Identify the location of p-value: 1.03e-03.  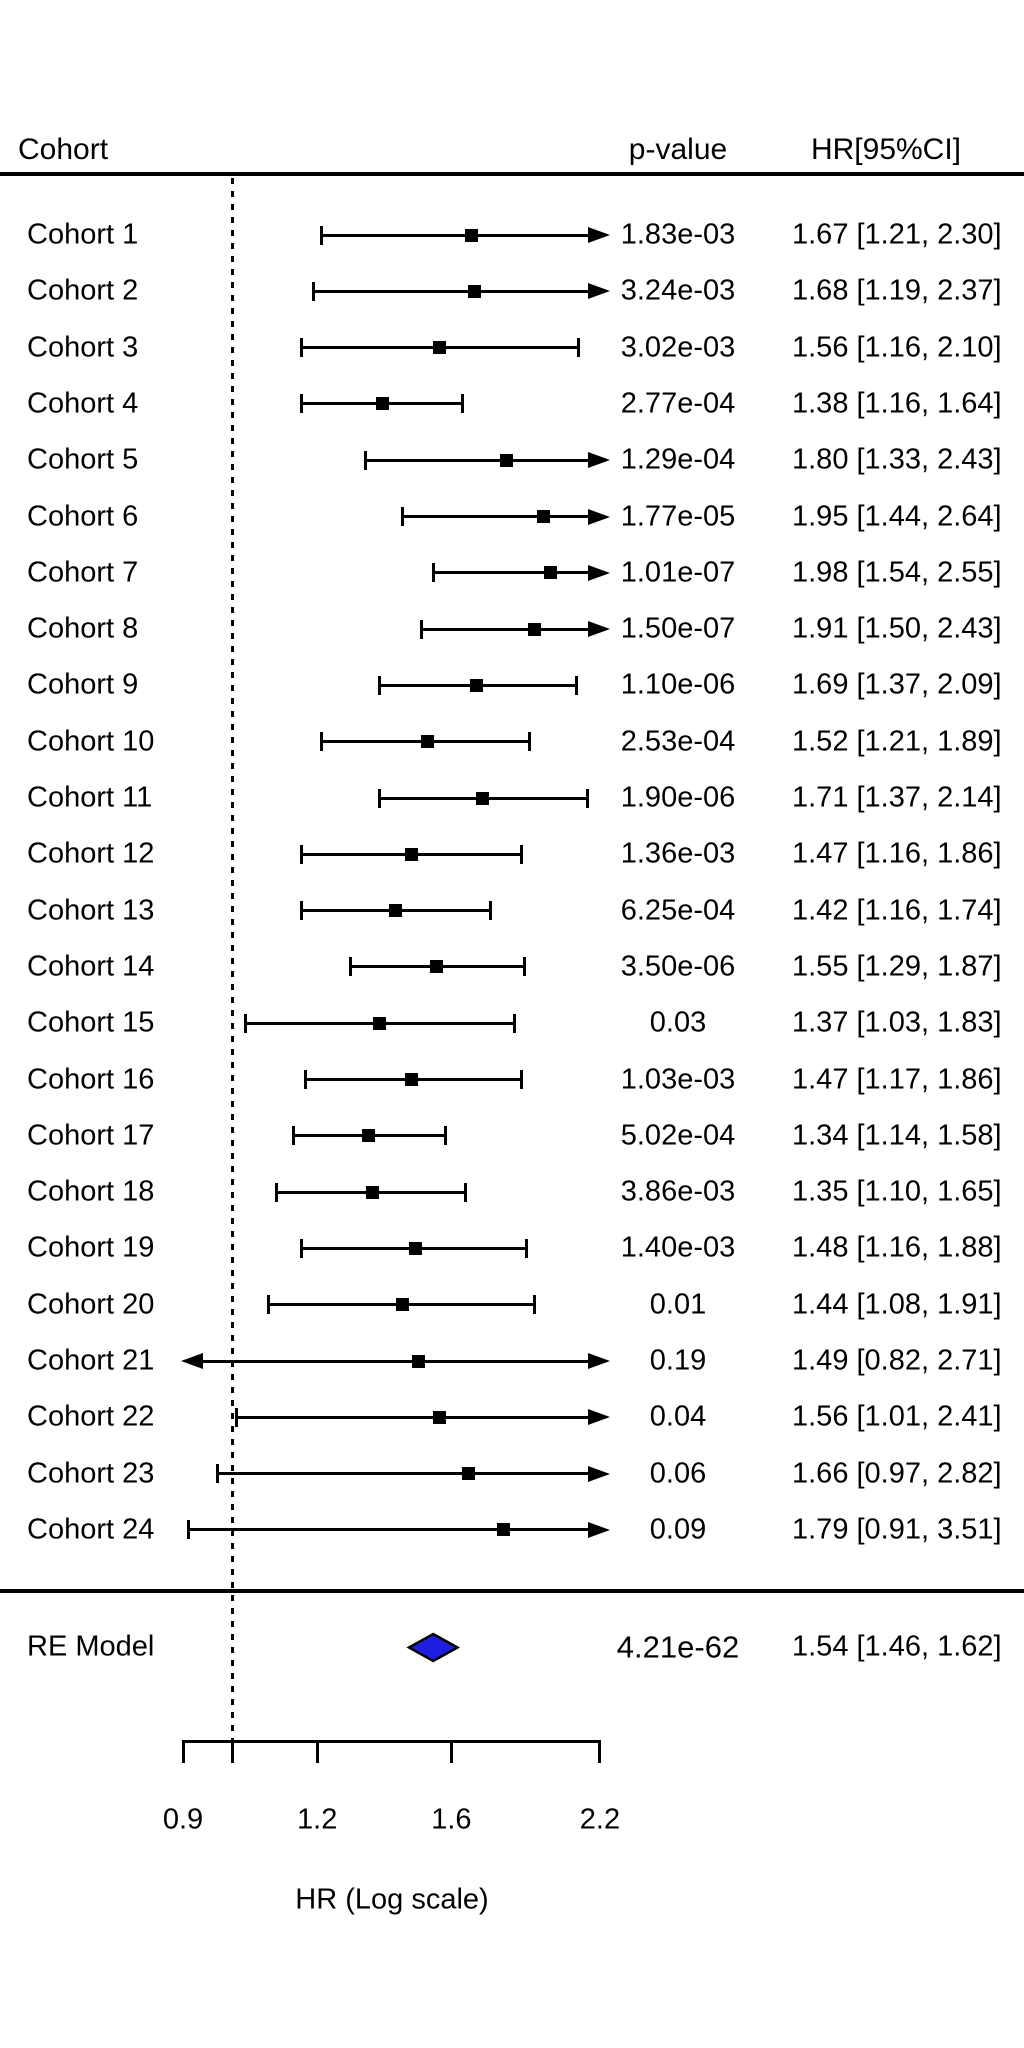
(678, 1079).